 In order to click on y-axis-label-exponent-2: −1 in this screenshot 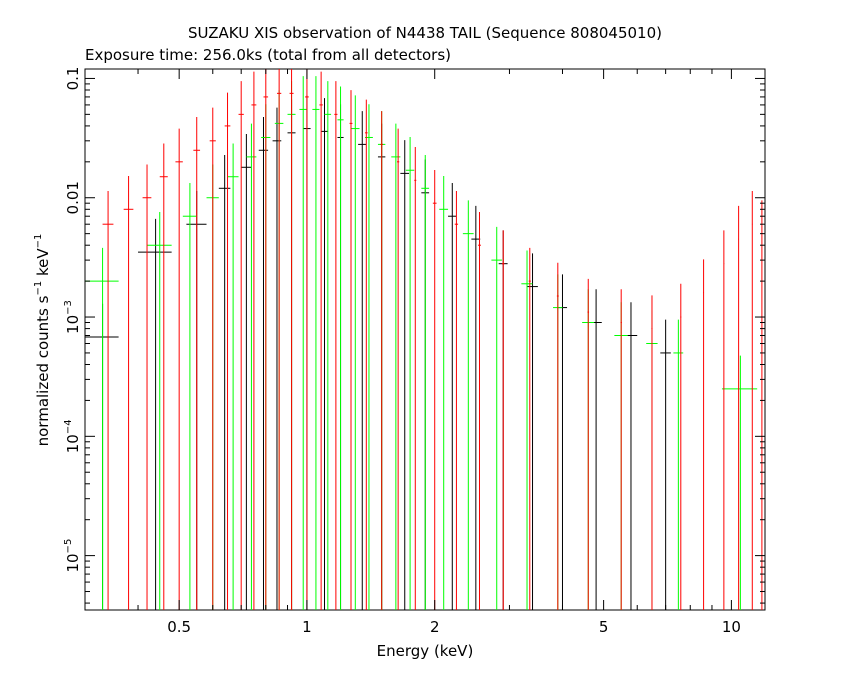, I will do `click(38, 241)`.